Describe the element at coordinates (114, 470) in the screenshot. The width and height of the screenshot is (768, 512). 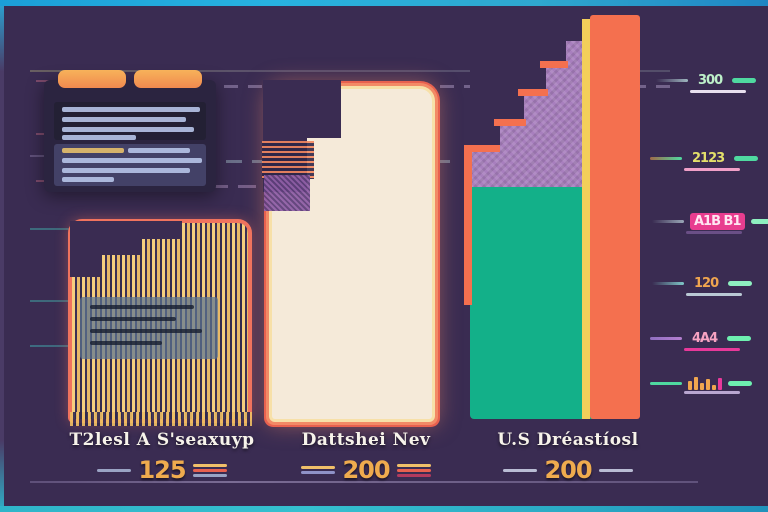
I see `category-1-left-rules` at that location.